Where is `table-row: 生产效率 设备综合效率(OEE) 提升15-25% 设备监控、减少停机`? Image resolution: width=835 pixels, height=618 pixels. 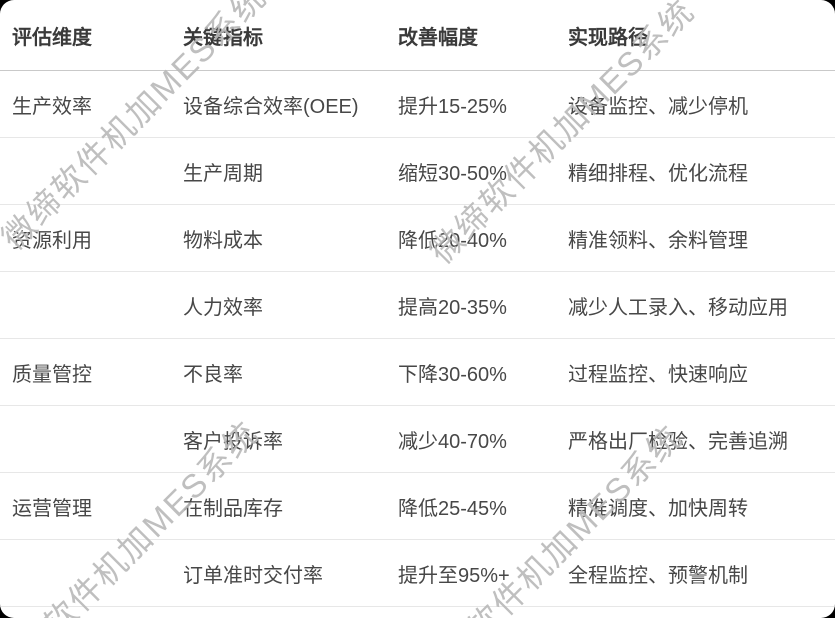
table-row: 生产效率 设备综合效率(OEE) 提升15-25% 设备监控、减少停机 is located at coordinates (417, 104).